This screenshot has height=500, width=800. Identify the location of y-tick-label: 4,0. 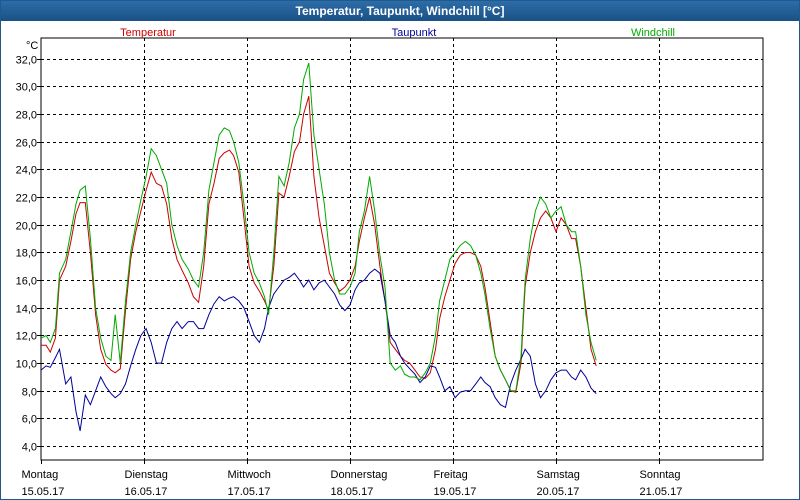
(29, 448).